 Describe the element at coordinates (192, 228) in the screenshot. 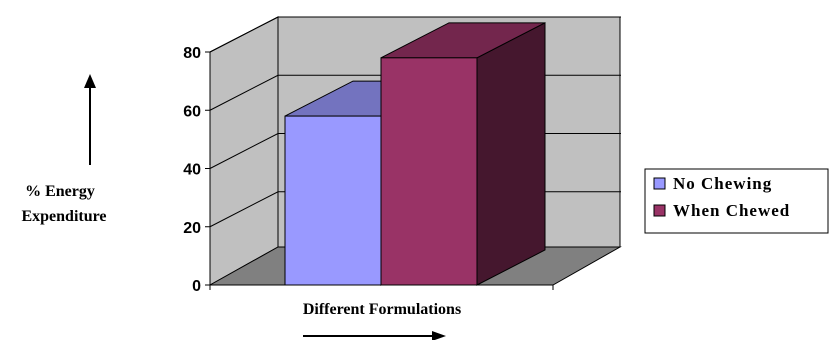

I see `y-tick-label: 20` at that location.